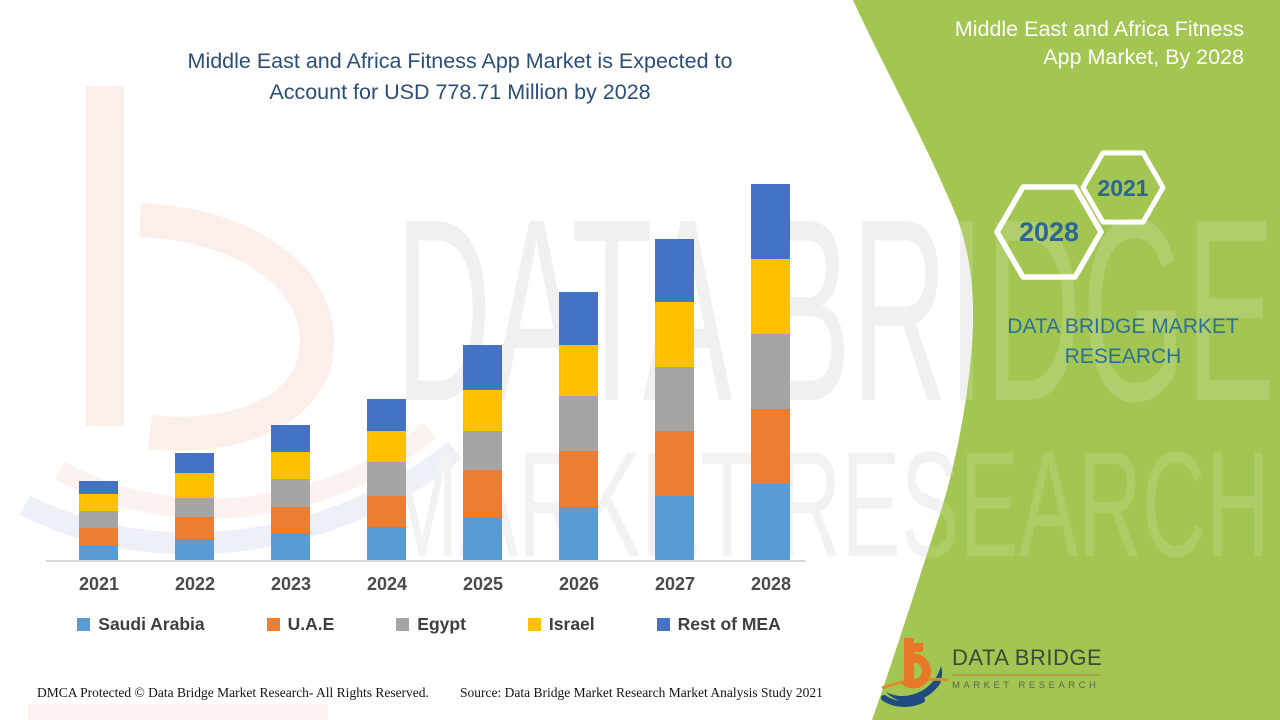  I want to click on legend-item-saudi-arabia: Saudi Arabia, so click(141, 624).